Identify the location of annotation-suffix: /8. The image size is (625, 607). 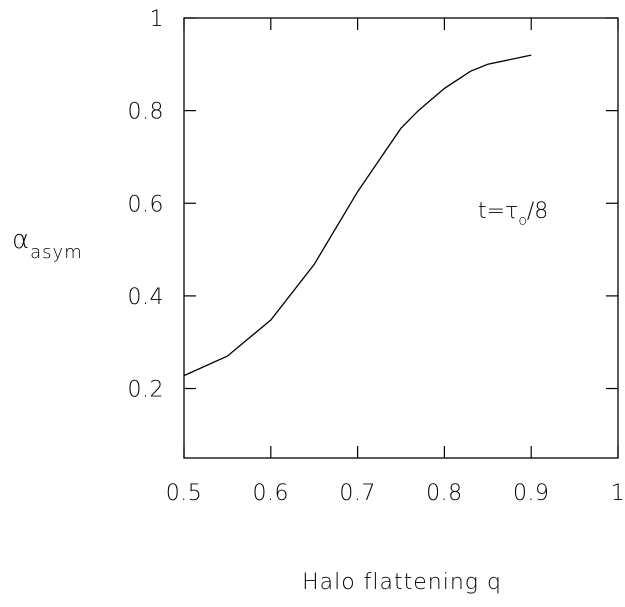
(537, 211).